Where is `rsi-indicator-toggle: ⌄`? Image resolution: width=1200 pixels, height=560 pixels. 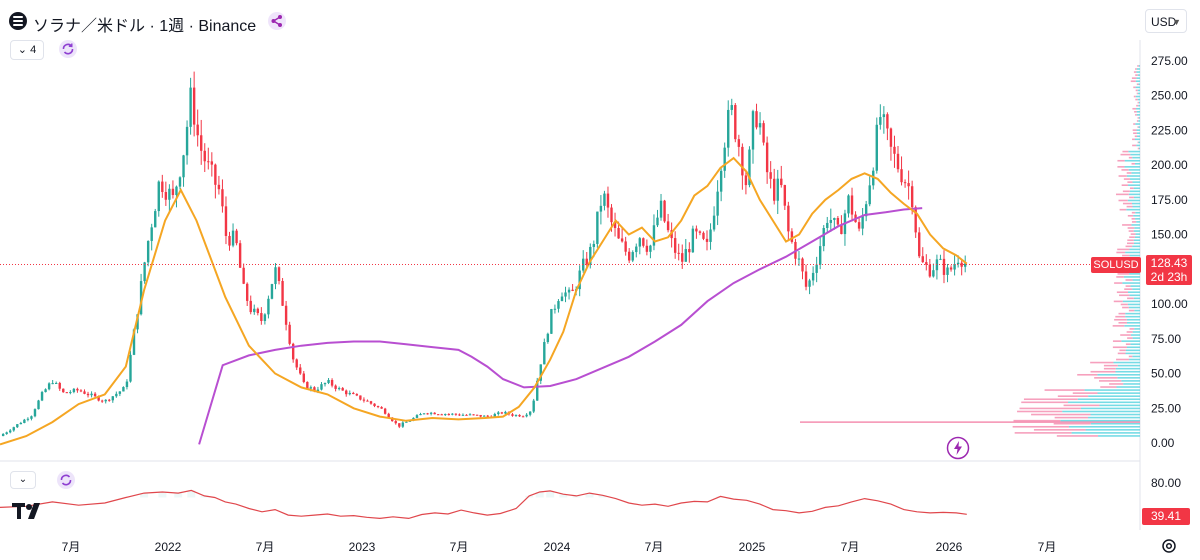 rsi-indicator-toggle: ⌄ is located at coordinates (23, 480).